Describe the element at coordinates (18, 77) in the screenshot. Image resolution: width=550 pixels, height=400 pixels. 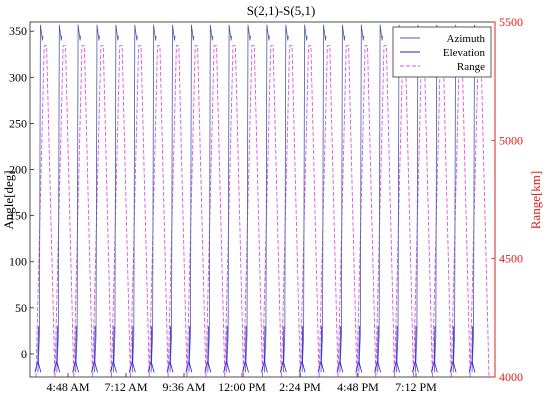
I see `left-tick-label: 300` at that location.